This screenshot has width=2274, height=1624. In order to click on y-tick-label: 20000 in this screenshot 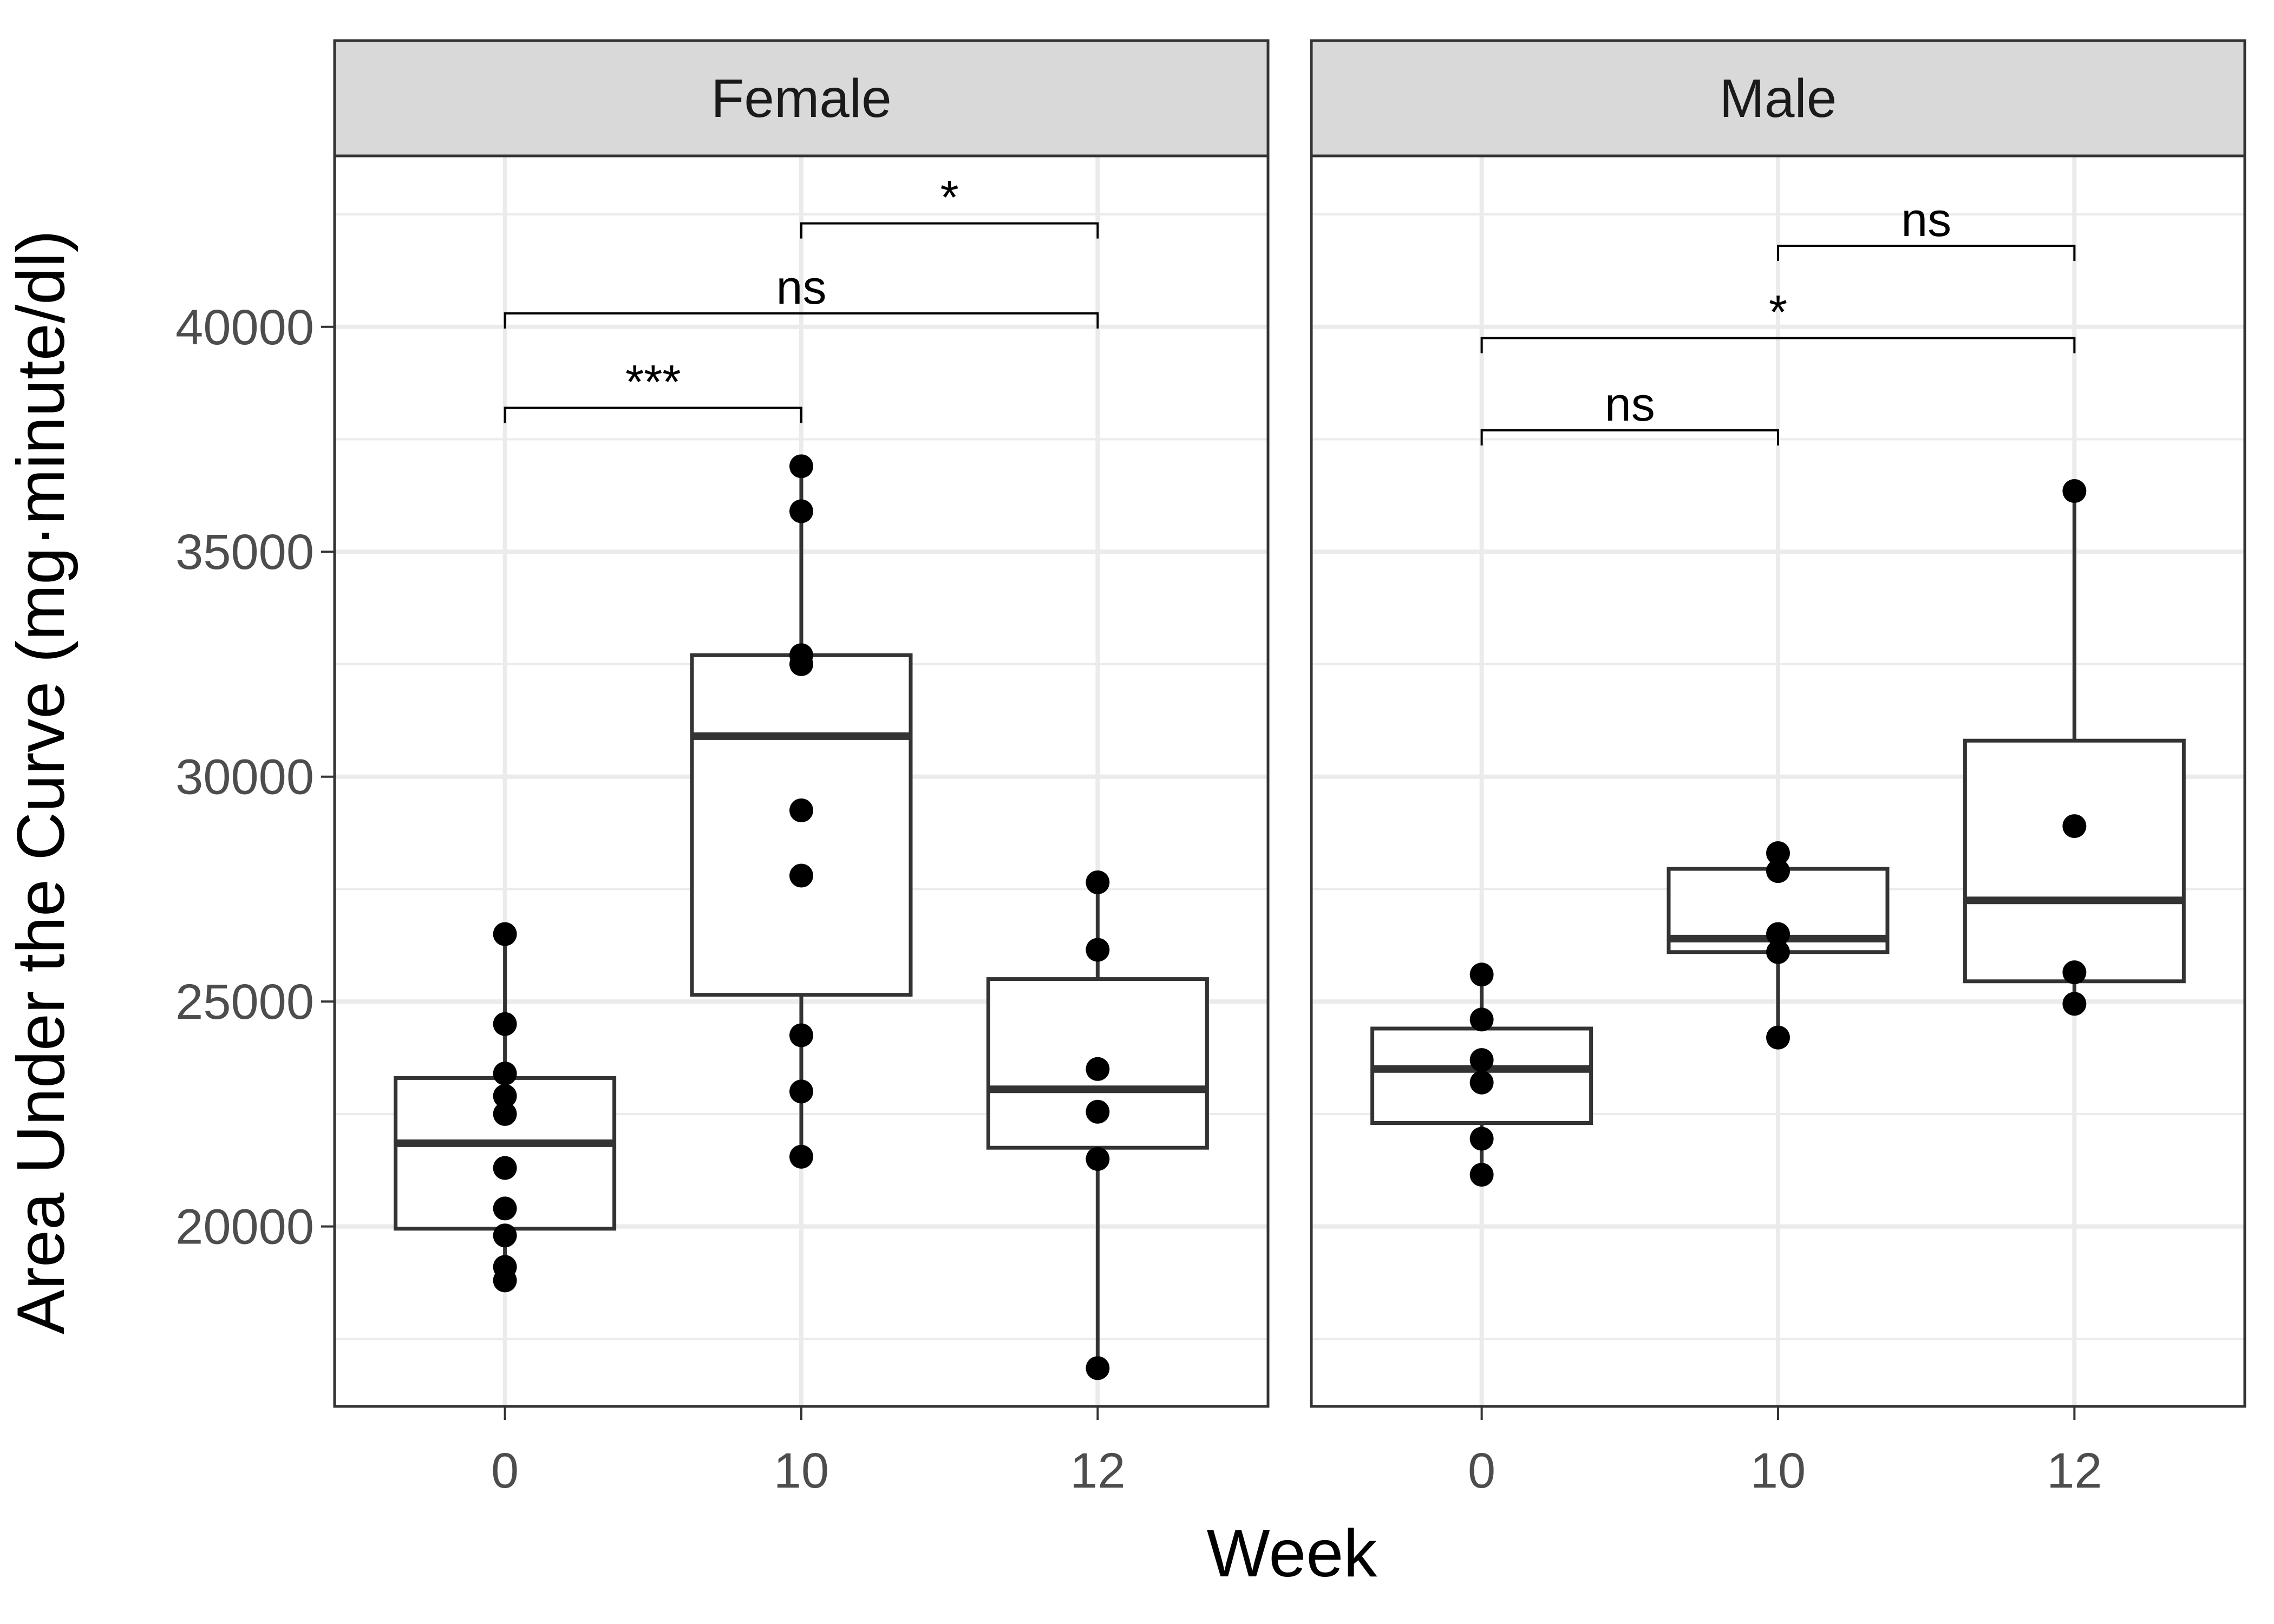, I will do `click(245, 1228)`.